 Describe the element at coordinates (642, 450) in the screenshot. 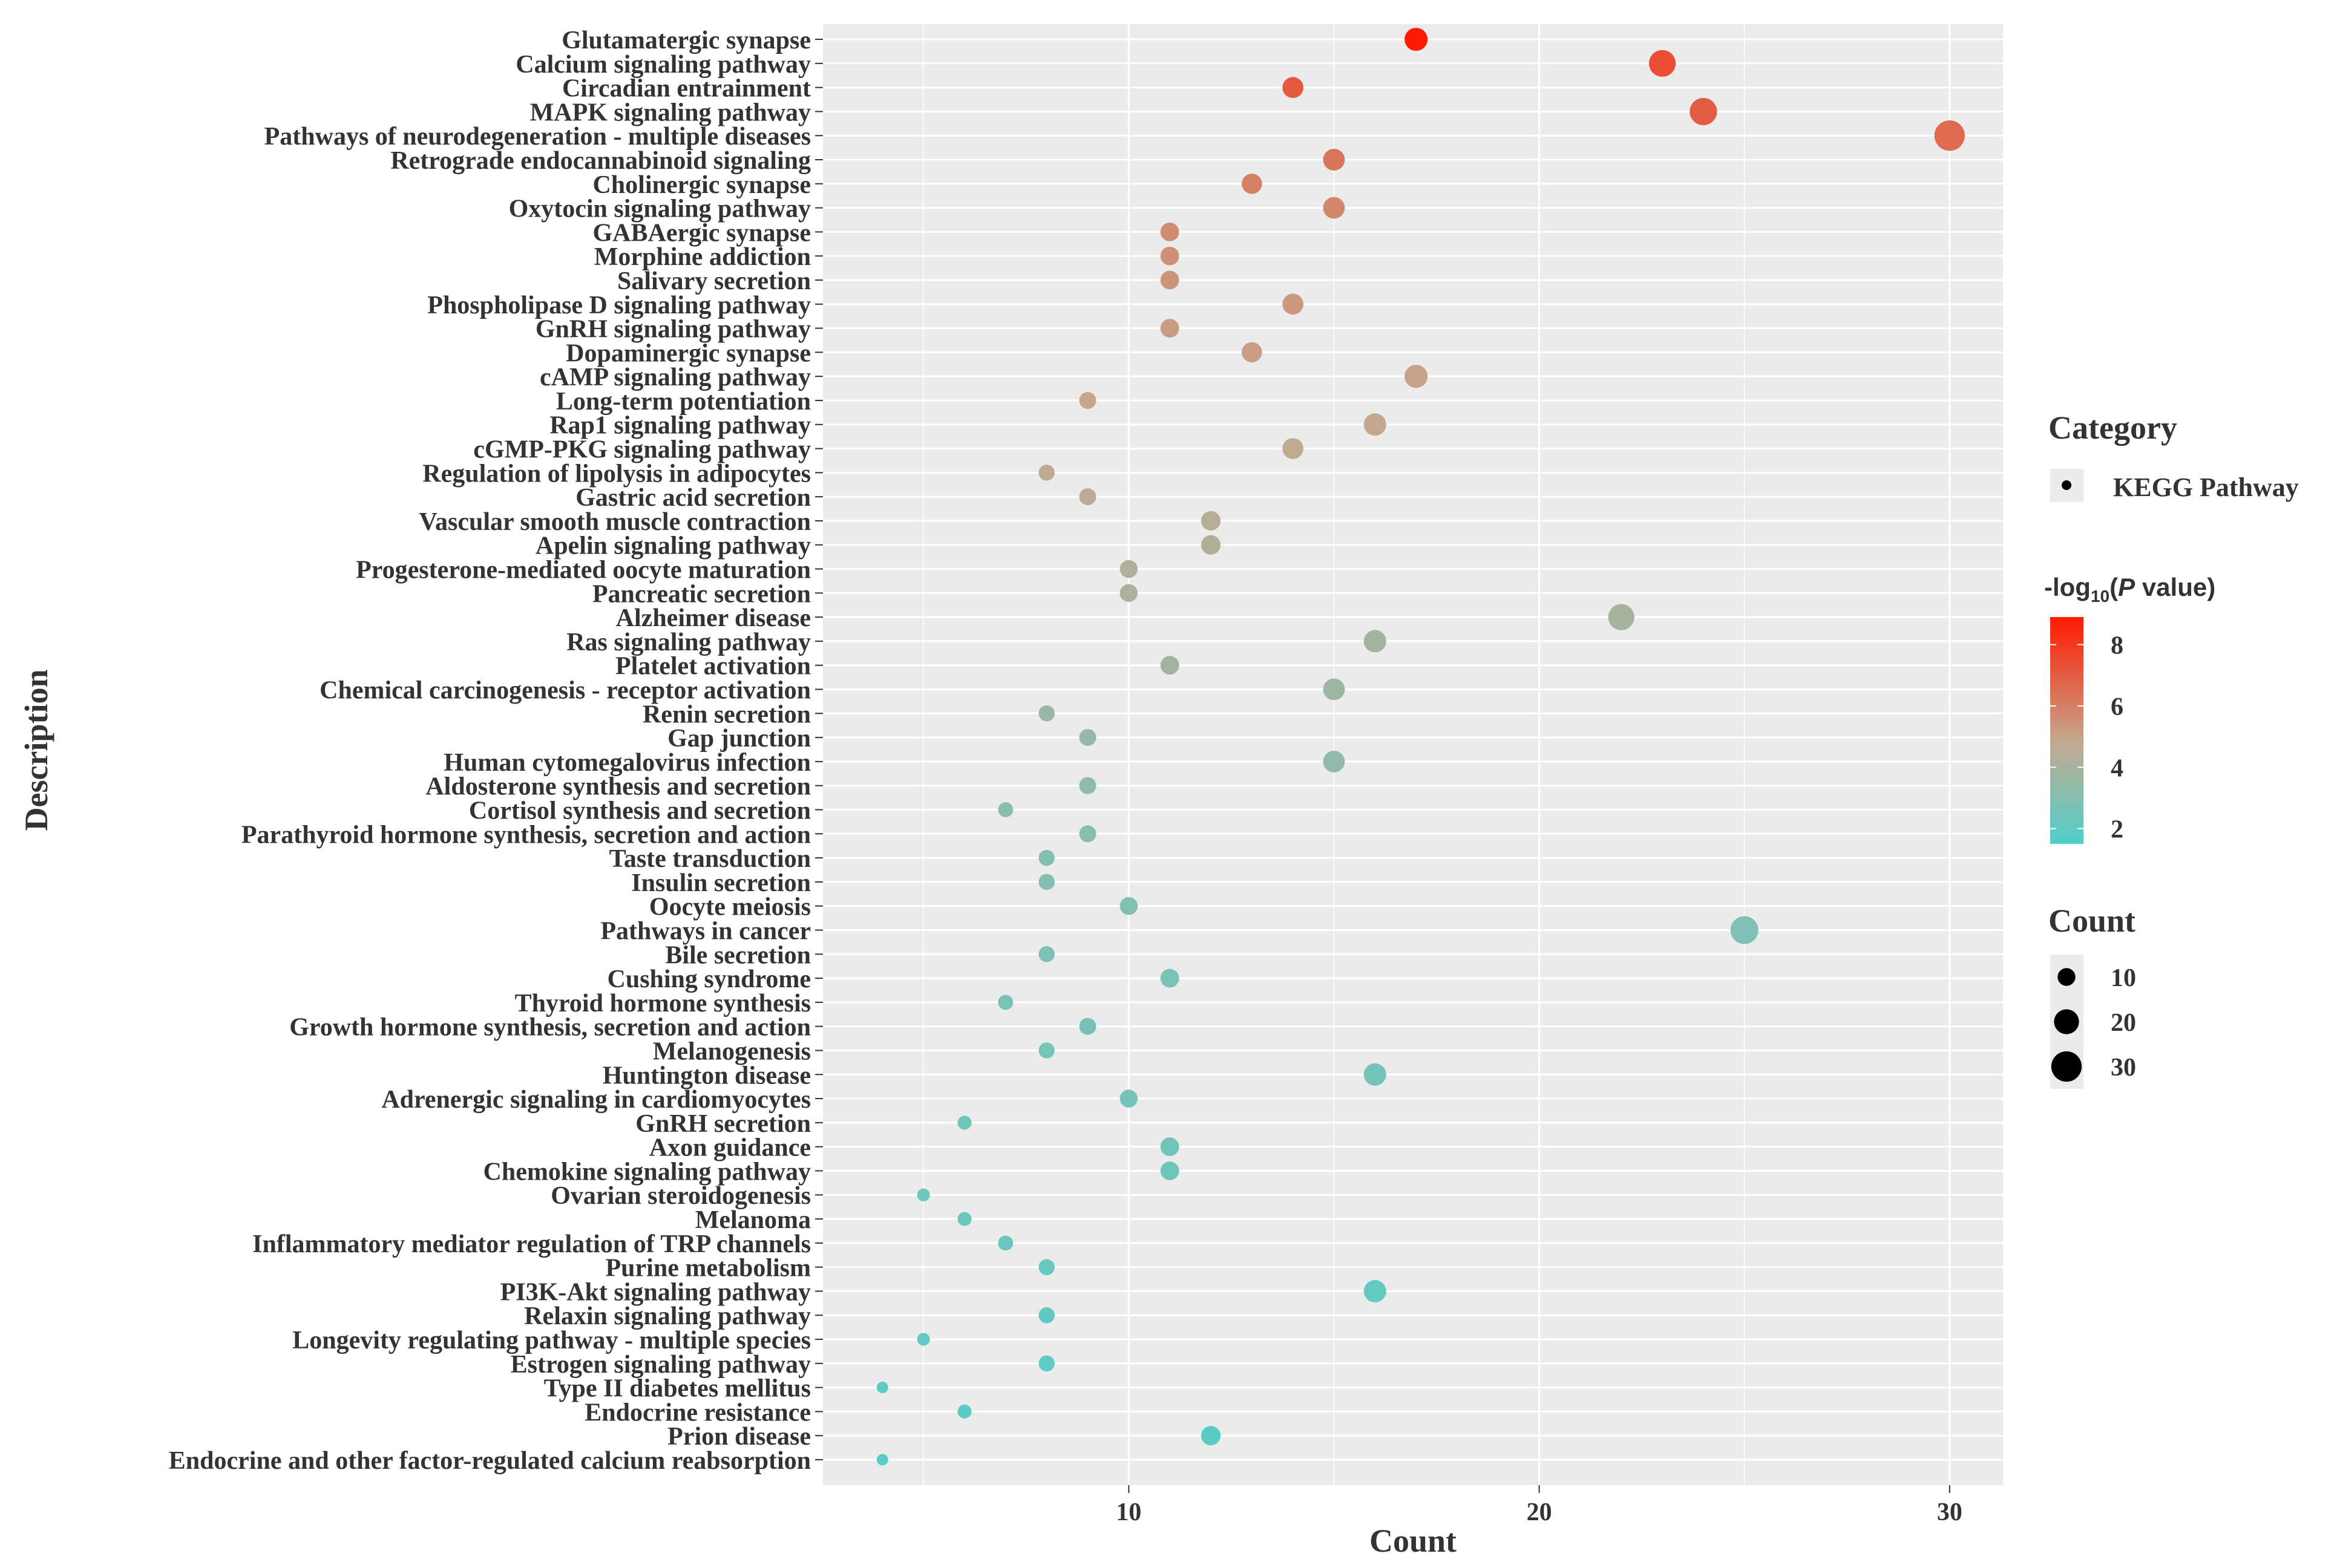

I see `y-tick-label: cGMP-PKG signaling pathway` at that location.